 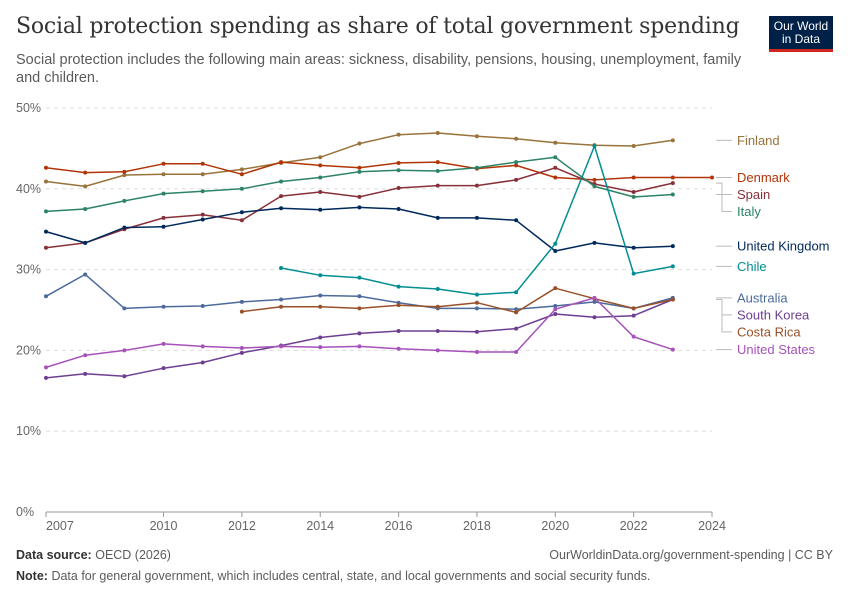 I want to click on data-source-label: Data source:, so click(x=54, y=555).